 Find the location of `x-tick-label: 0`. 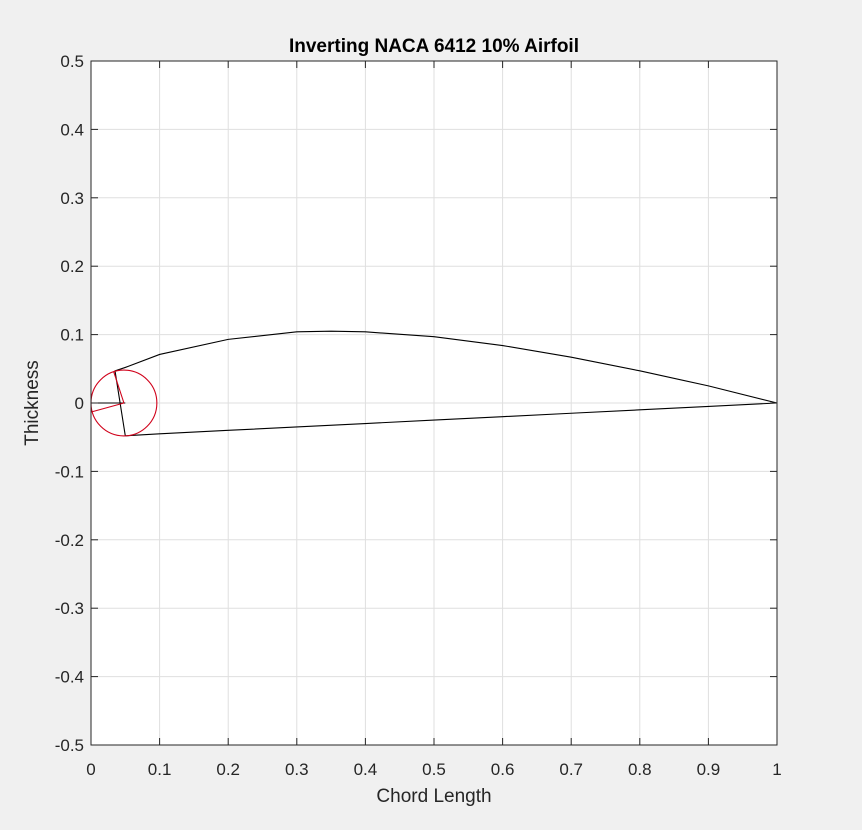

x-tick-label: 0 is located at coordinates (90, 769).